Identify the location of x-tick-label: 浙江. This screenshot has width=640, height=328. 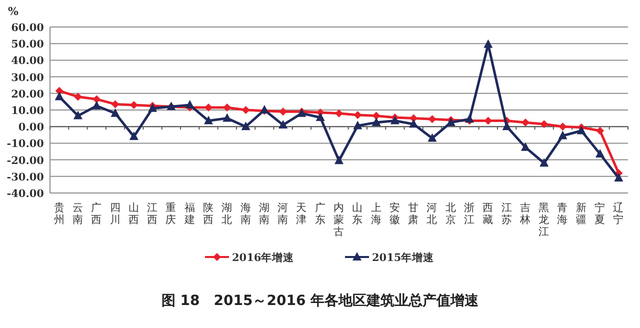
(470, 213).